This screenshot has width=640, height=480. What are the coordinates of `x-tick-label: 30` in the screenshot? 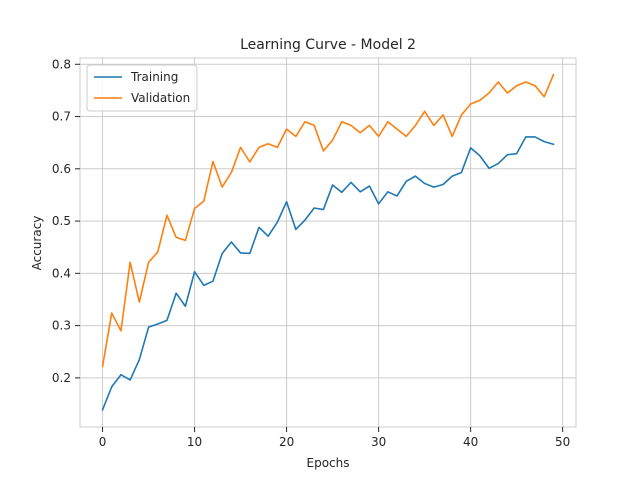 It's located at (378, 442).